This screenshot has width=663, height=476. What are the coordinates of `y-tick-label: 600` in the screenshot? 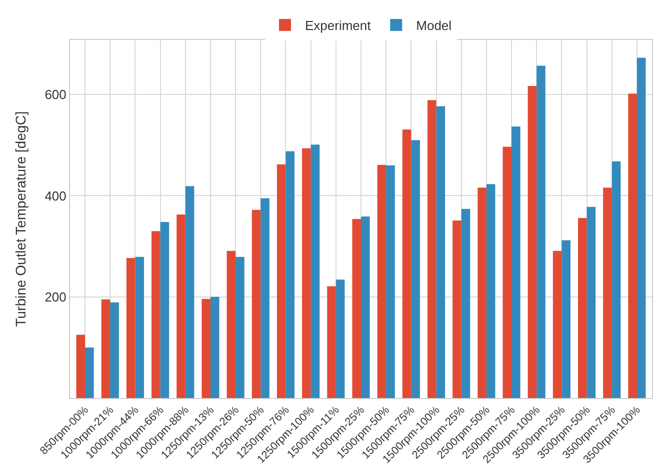 It's located at (55, 94).